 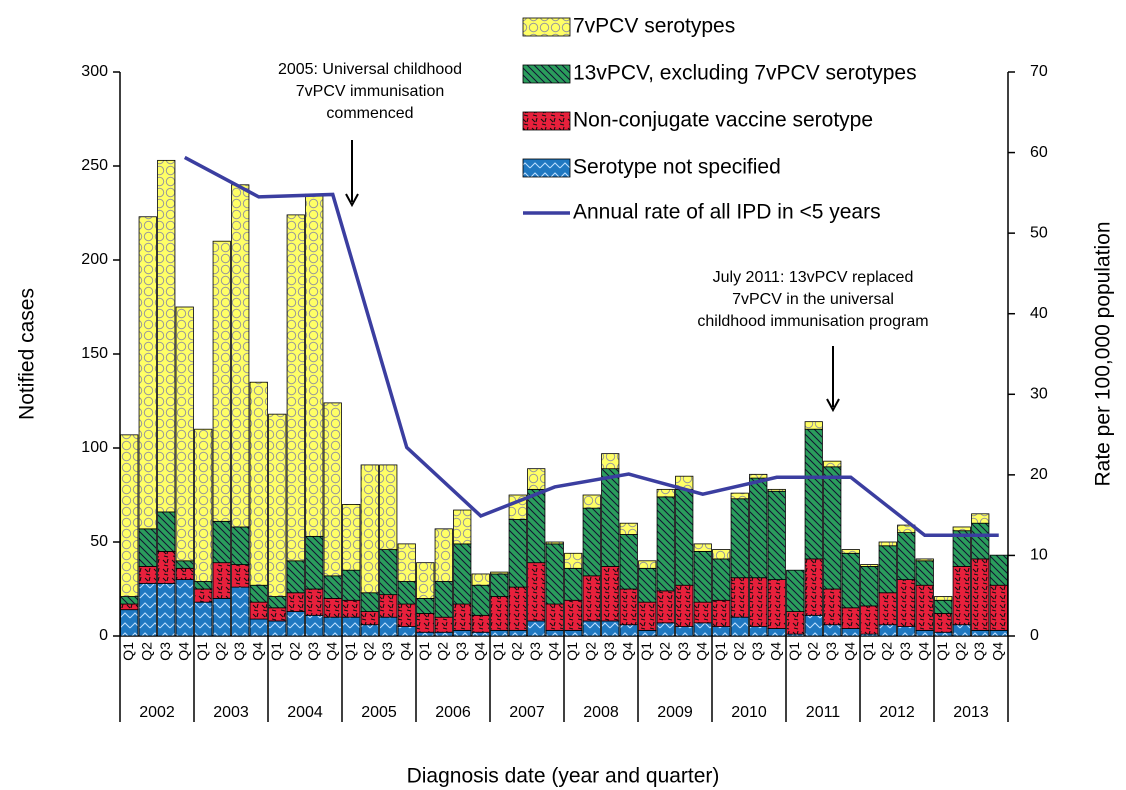 What do you see at coordinates (1039, 394) in the screenshot?
I see `y2-tick-label: 30` at bounding box center [1039, 394].